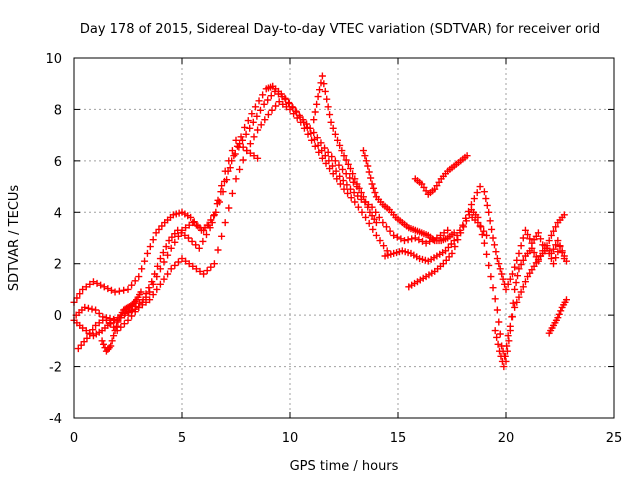 The height and width of the screenshot is (480, 640). Describe the element at coordinates (14, 238) in the screenshot. I see `y-axis-label: SDTVAR / TECUs` at that location.